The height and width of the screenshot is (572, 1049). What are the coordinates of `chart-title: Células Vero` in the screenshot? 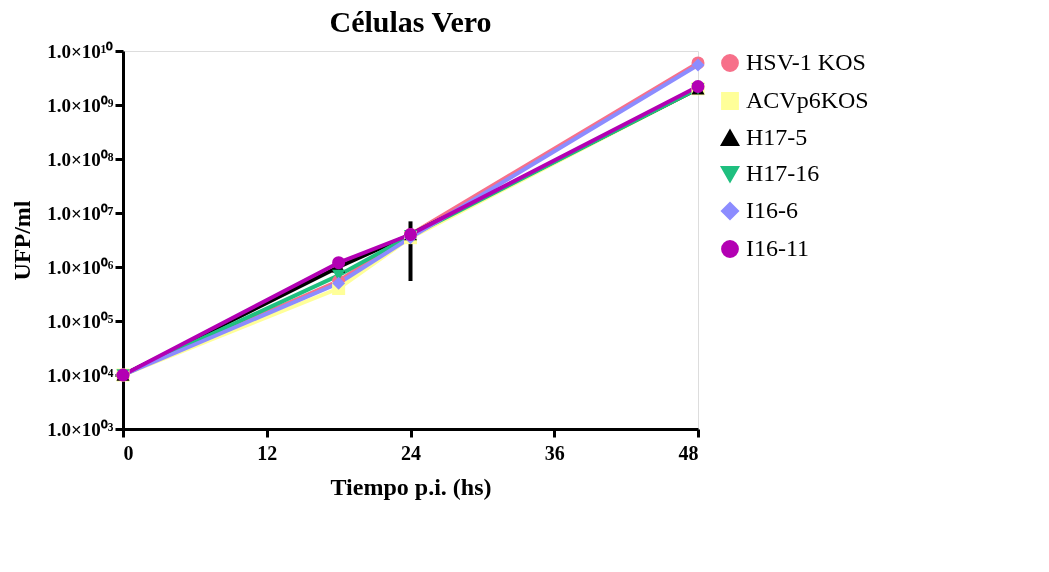 It's located at (410, 21).